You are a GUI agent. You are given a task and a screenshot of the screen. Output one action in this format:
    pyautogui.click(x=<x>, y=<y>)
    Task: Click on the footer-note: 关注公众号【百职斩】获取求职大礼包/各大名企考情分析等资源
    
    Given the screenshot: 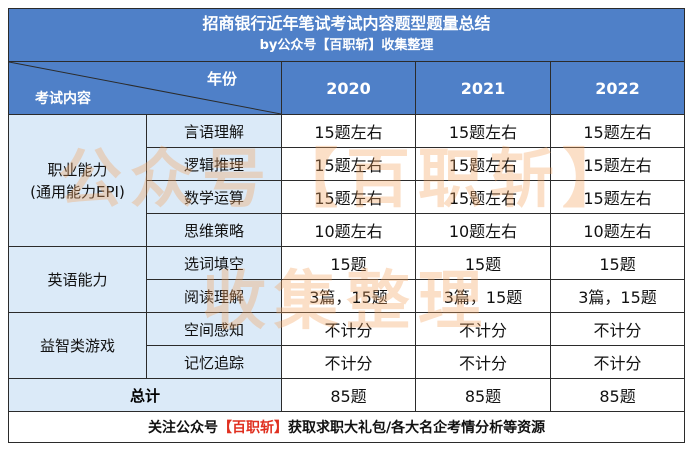 What is the action you would take?
    pyautogui.click(x=346, y=427)
    